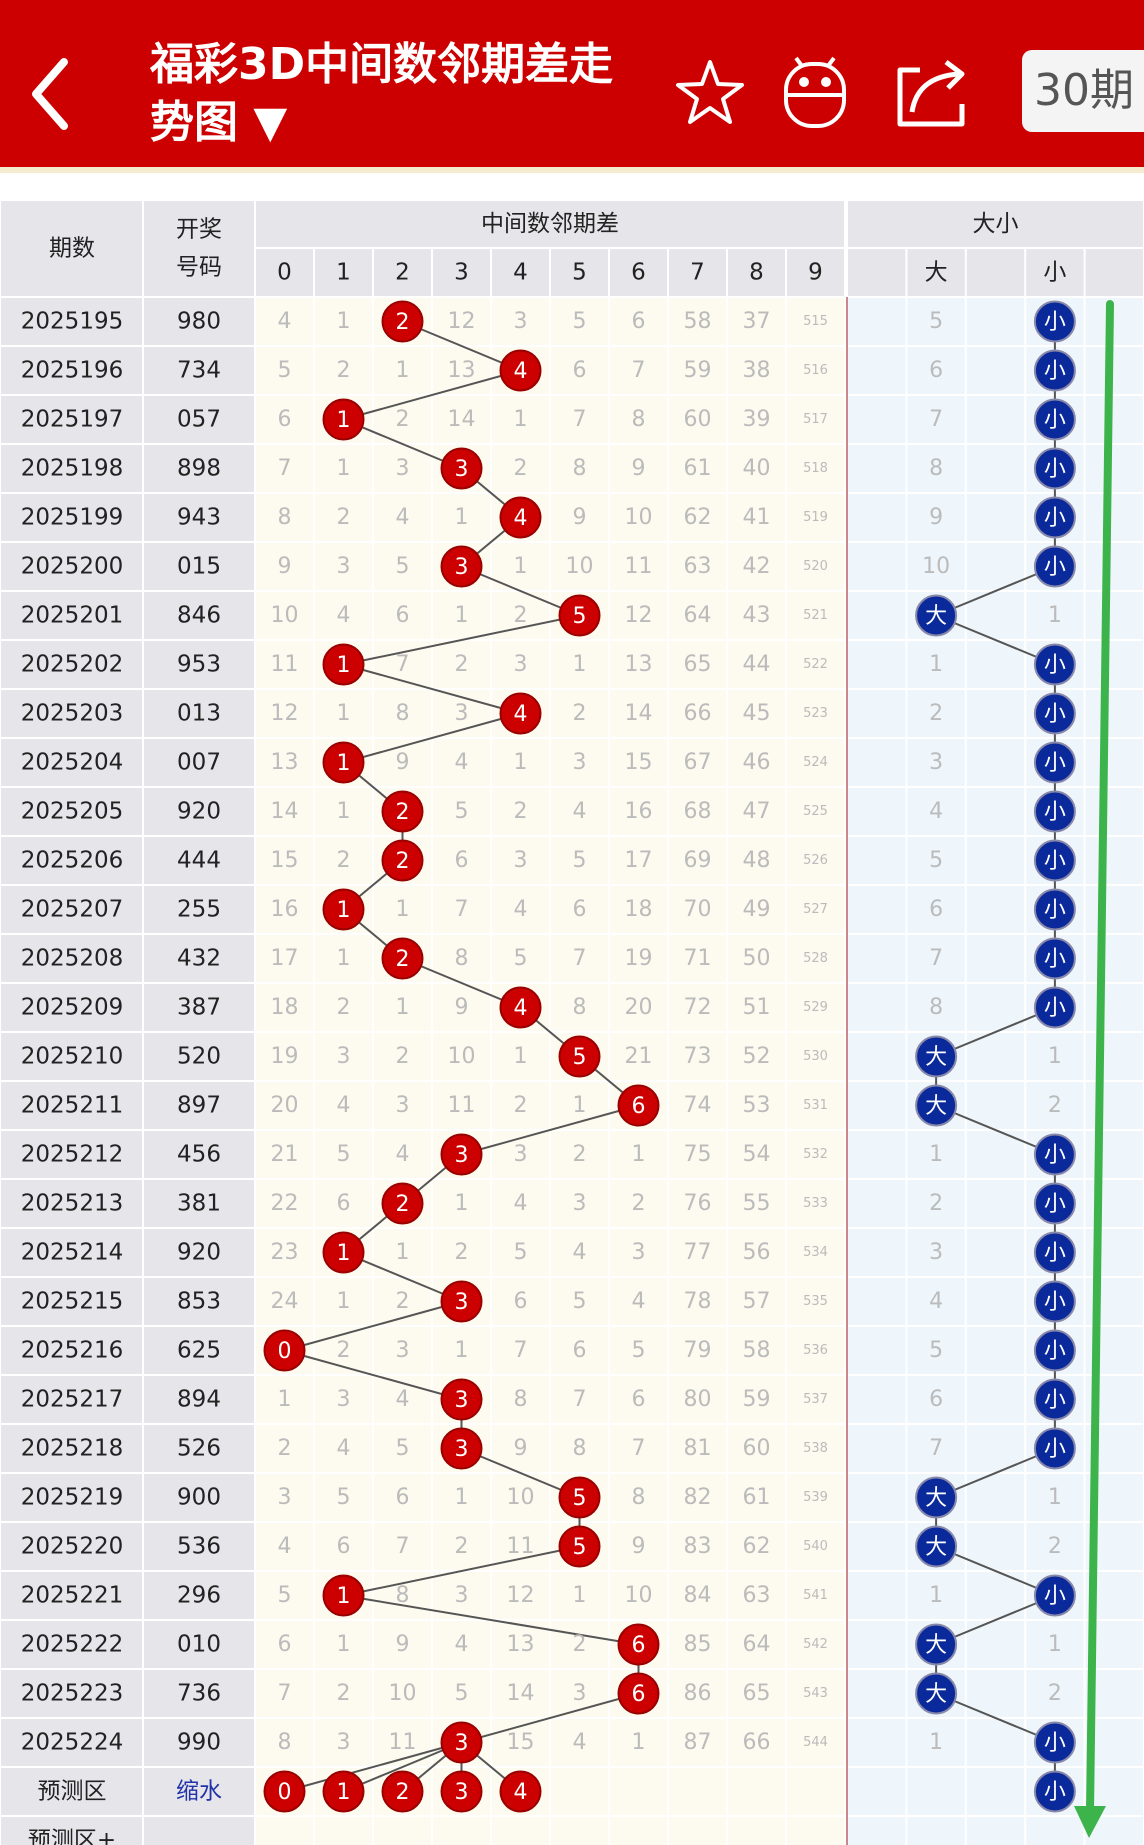 Image resolution: width=1144 pixels, height=1845 pixels. Describe the element at coordinates (344, 1792) in the screenshot. I see `ball-label: 1` at that location.